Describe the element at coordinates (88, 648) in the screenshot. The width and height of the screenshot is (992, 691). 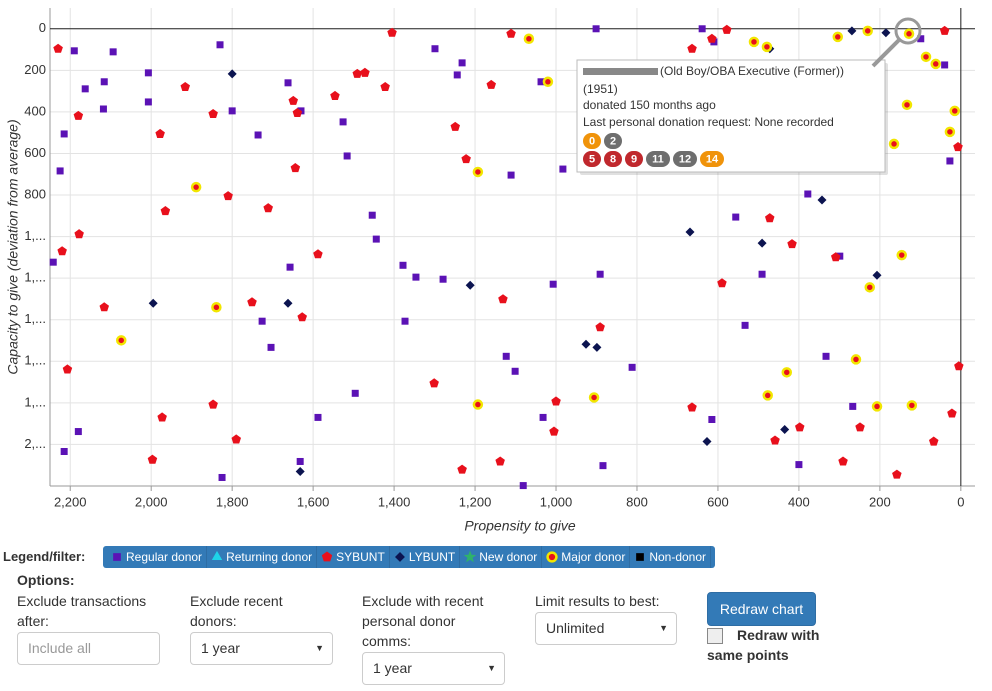
I see `date-input: Include all` at that location.